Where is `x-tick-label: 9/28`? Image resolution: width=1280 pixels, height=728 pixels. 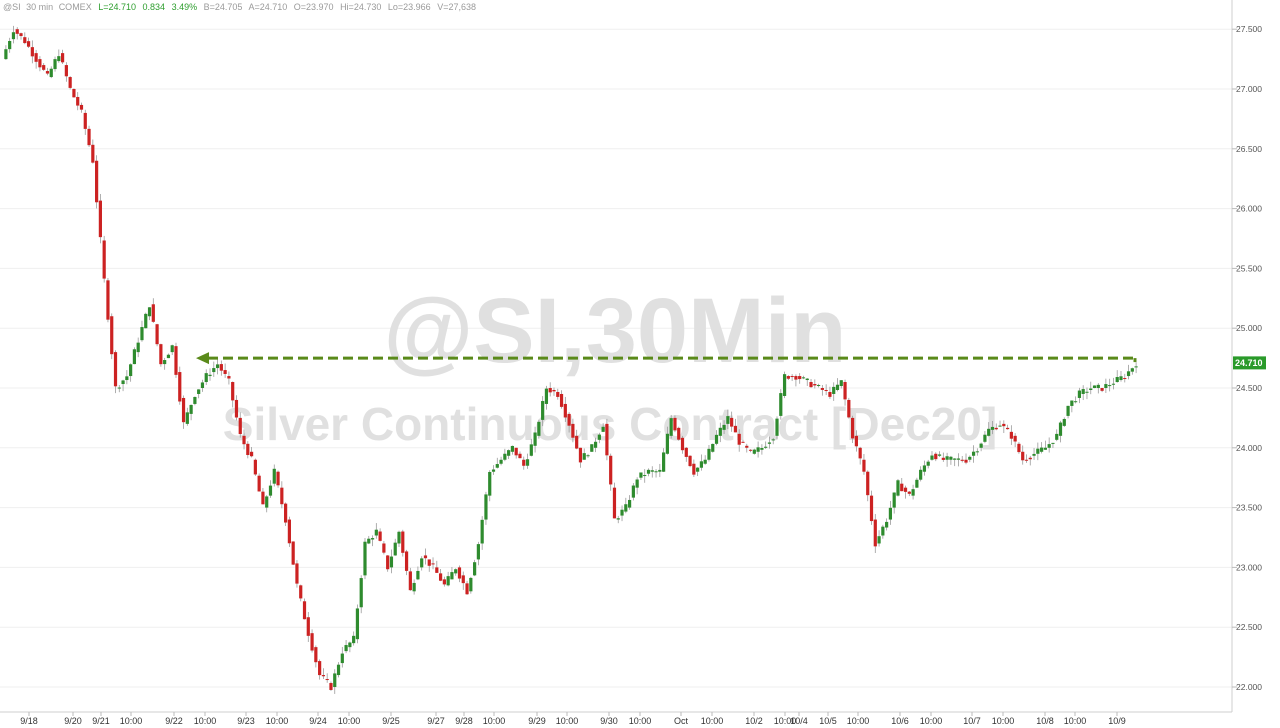 x-tick-label: 9/28 is located at coordinates (464, 721).